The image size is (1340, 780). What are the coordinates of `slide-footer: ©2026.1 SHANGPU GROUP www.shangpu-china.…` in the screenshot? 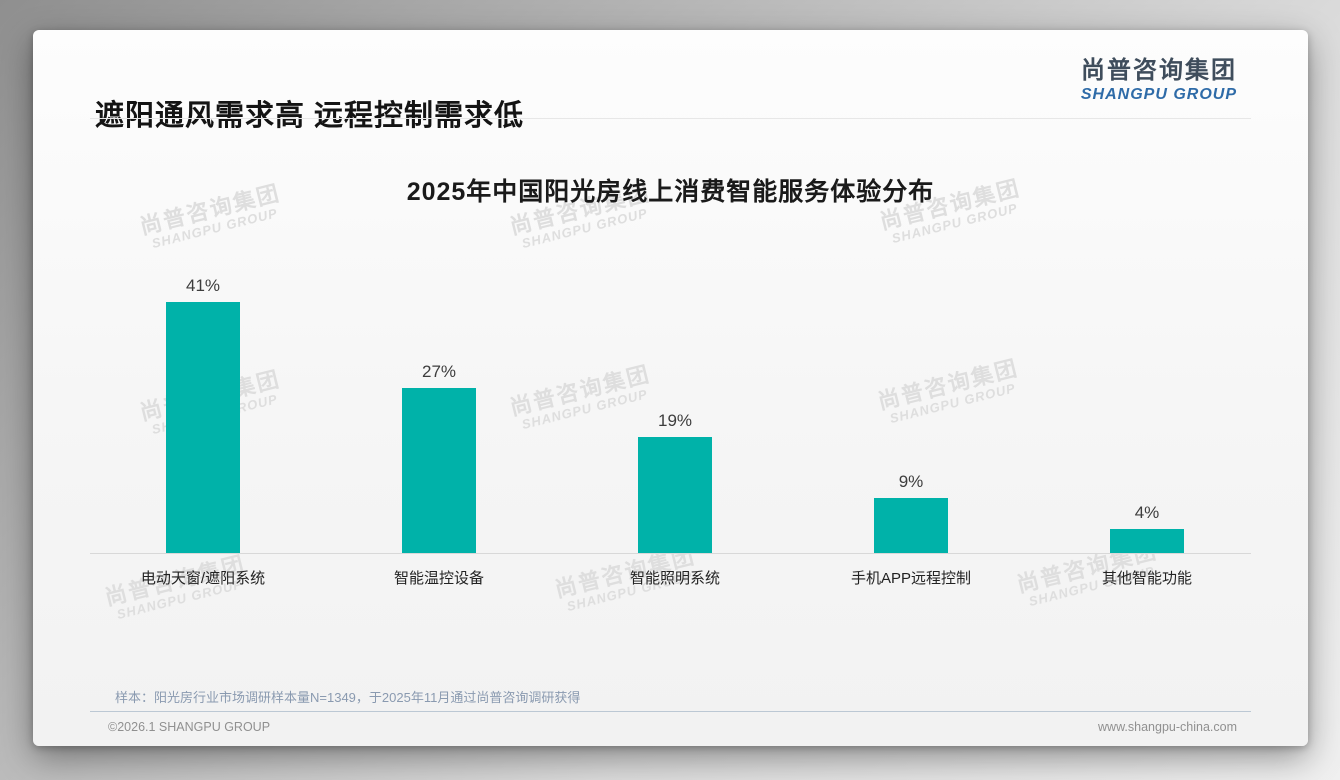 It's located at (672, 727).